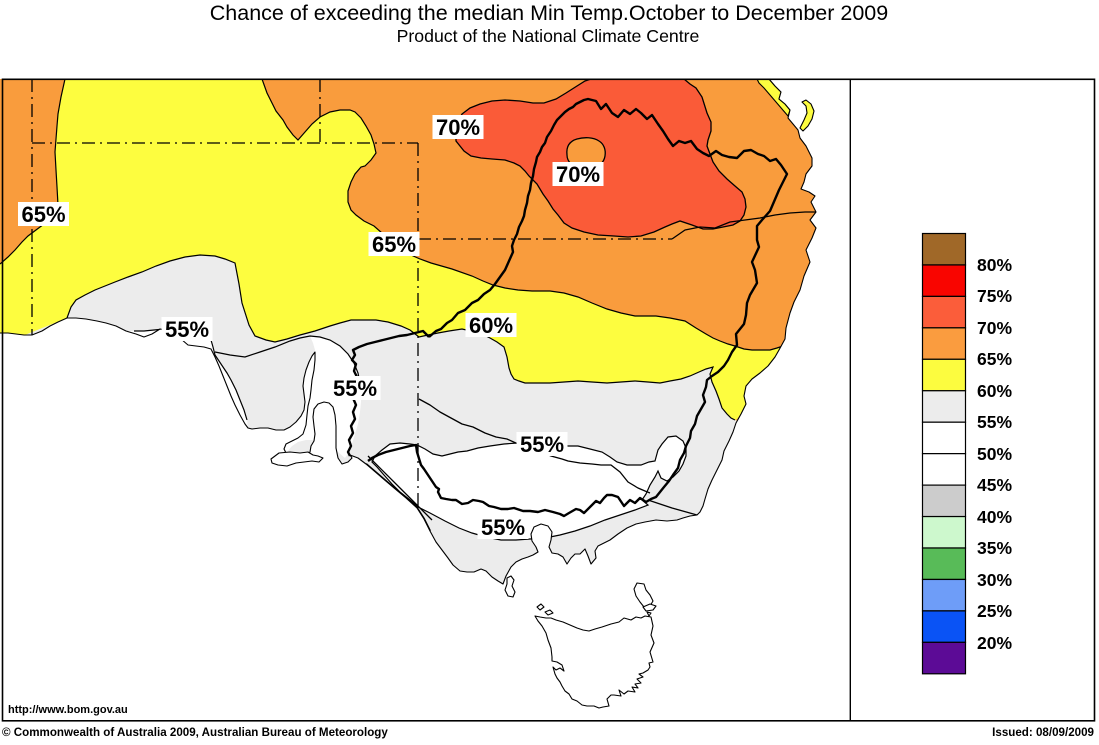  Describe the element at coordinates (994, 265) in the screenshot. I see `svg-text: 80%` at that location.